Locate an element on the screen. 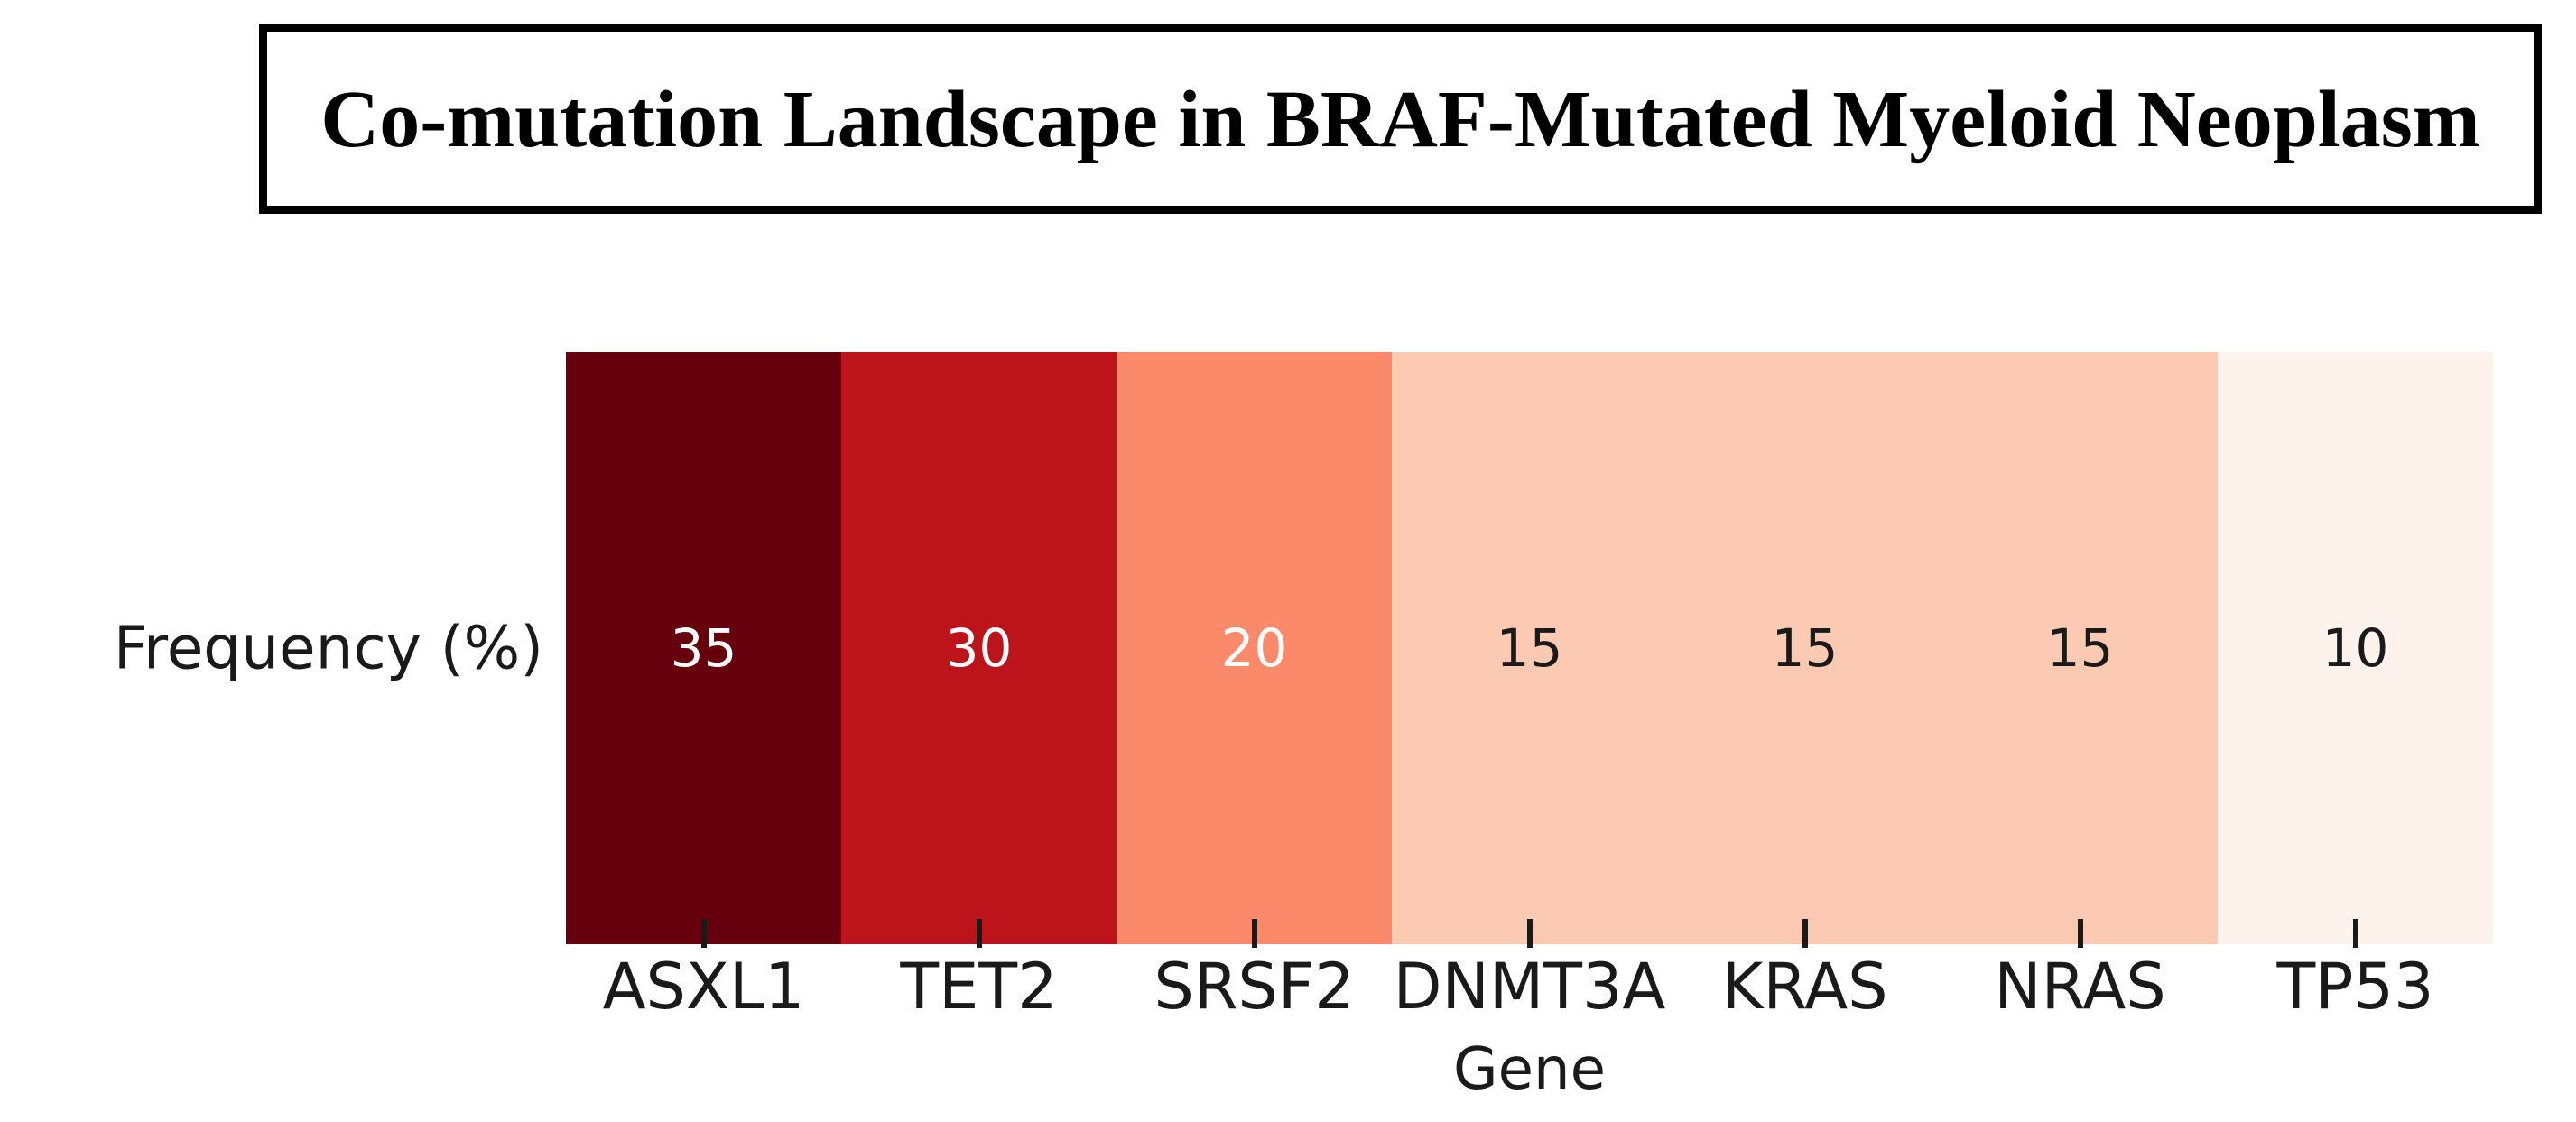 The width and height of the screenshot is (2576, 1122). cell-value-KRAS: 15 is located at coordinates (1805, 648).